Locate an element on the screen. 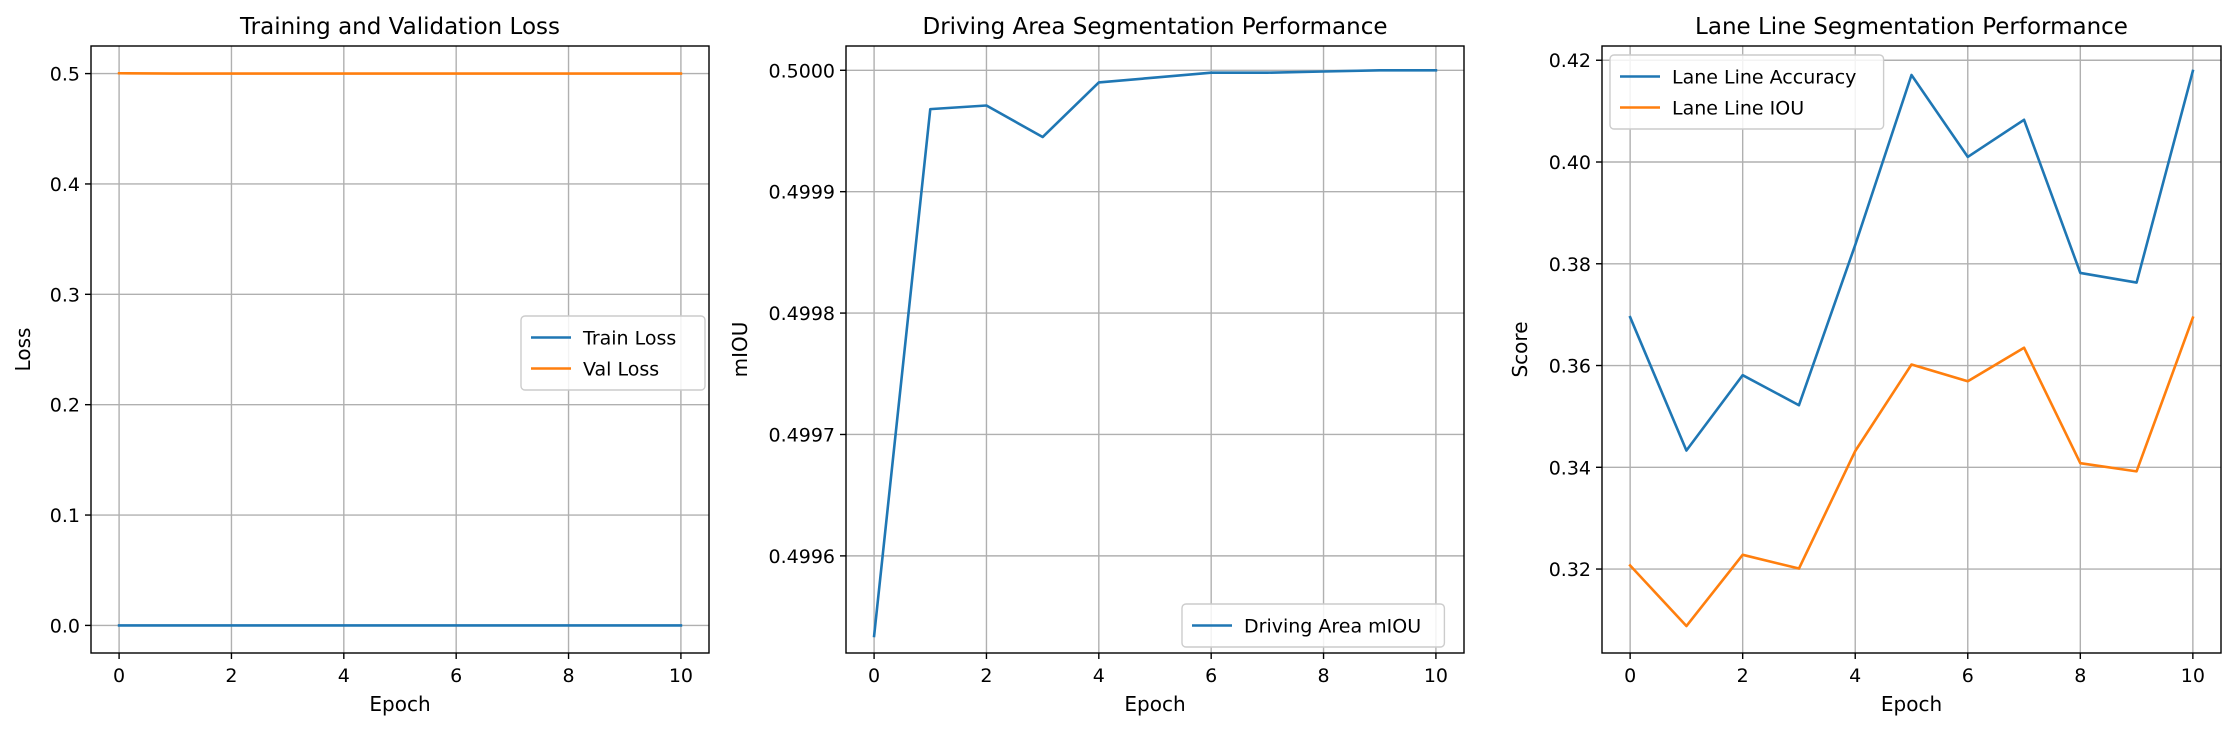 The image size is (2234, 731). legend: Lane Line Accuracy Lane Line IOU is located at coordinates (1747, 92).